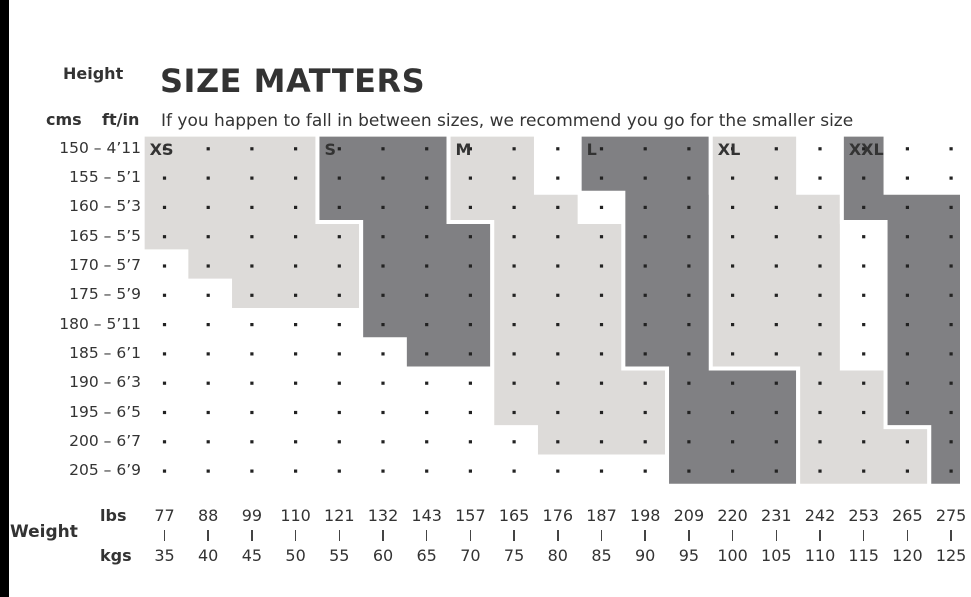 This screenshot has height=597, width=971. I want to click on size-region-xxl, so click(901, 310).